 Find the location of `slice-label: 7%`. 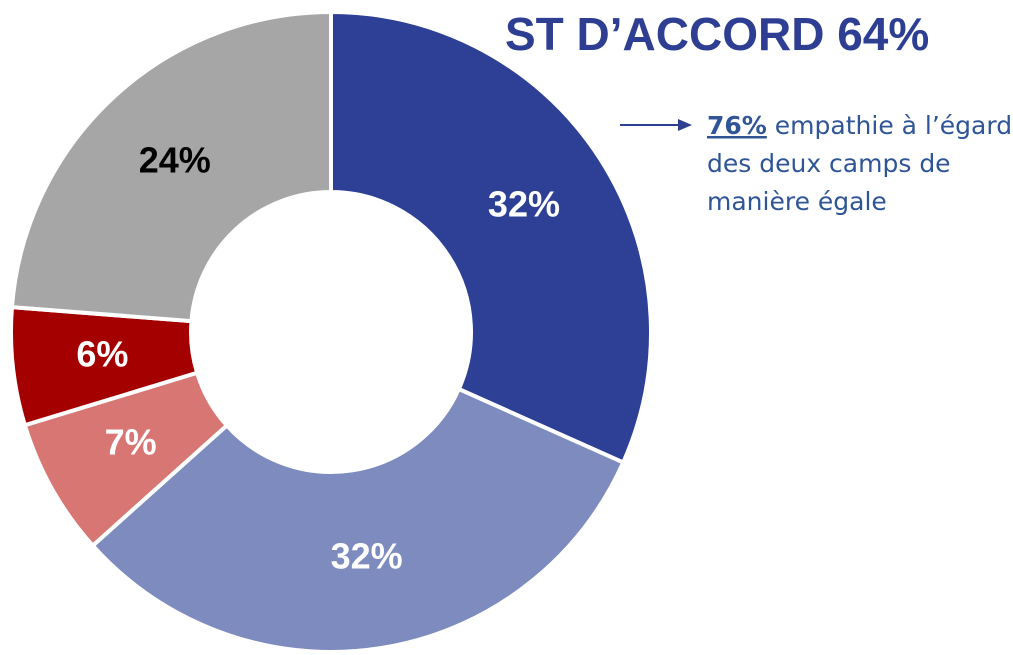

slice-label: 7% is located at coordinates (131, 441).